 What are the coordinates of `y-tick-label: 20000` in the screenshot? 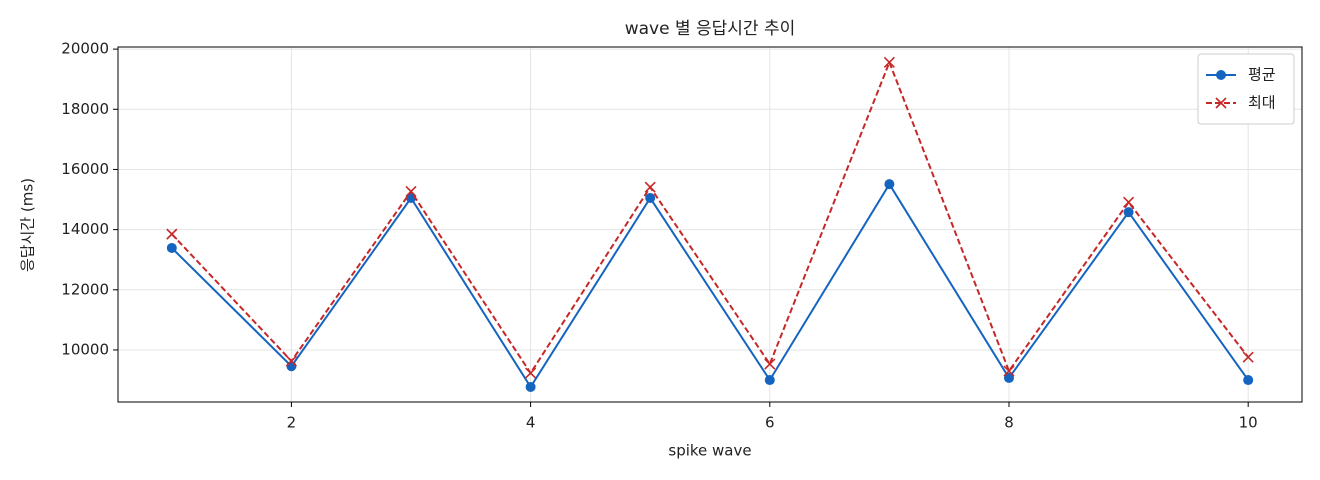 It's located at (85, 49).